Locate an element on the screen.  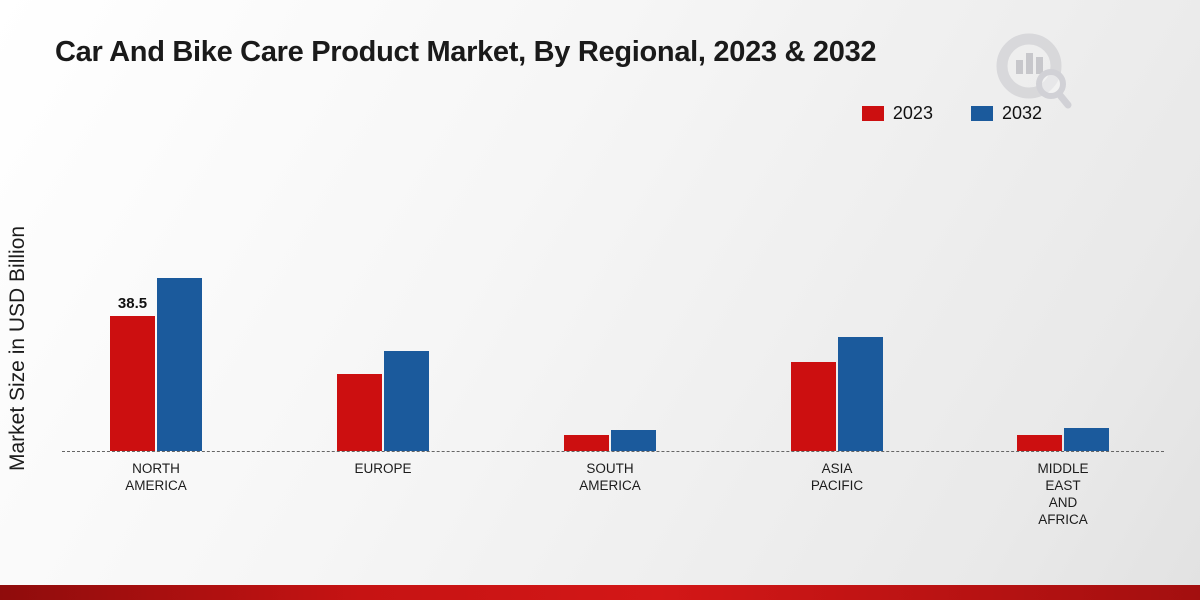
bar-2023-asia-pacific is located at coordinates (813, 406).